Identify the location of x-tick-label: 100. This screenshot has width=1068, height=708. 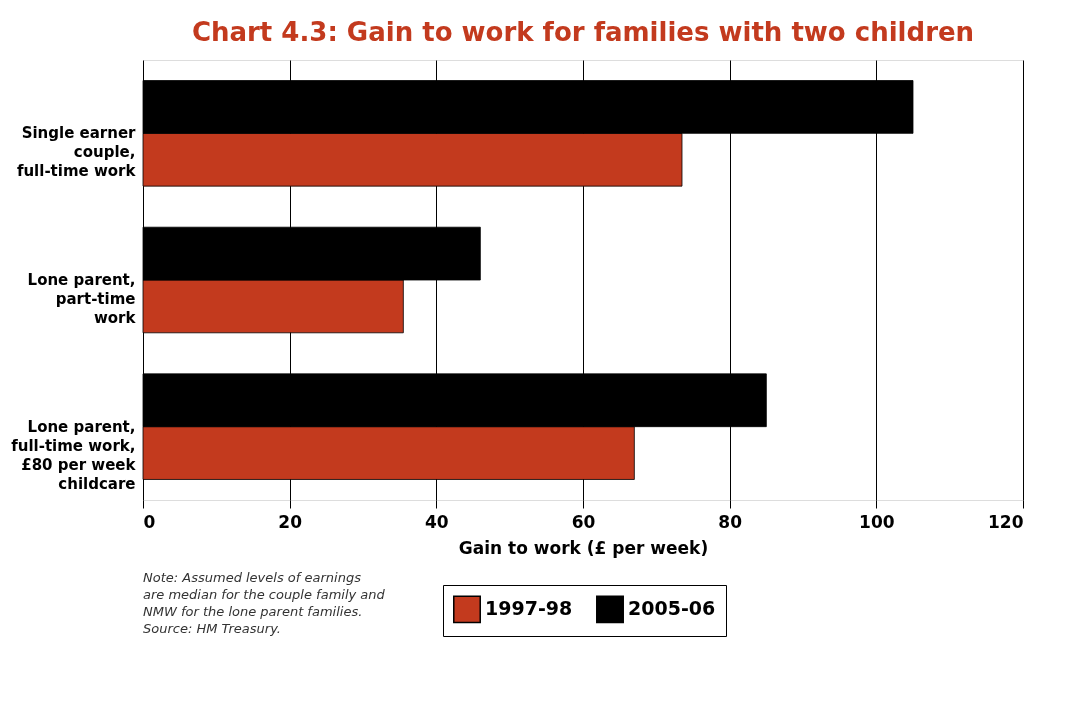
(877, 521).